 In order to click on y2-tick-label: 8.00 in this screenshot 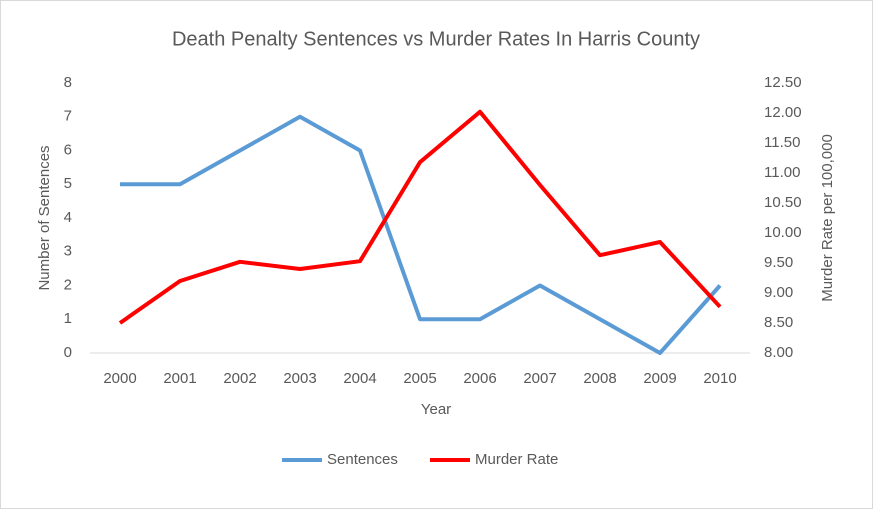, I will do `click(778, 352)`.